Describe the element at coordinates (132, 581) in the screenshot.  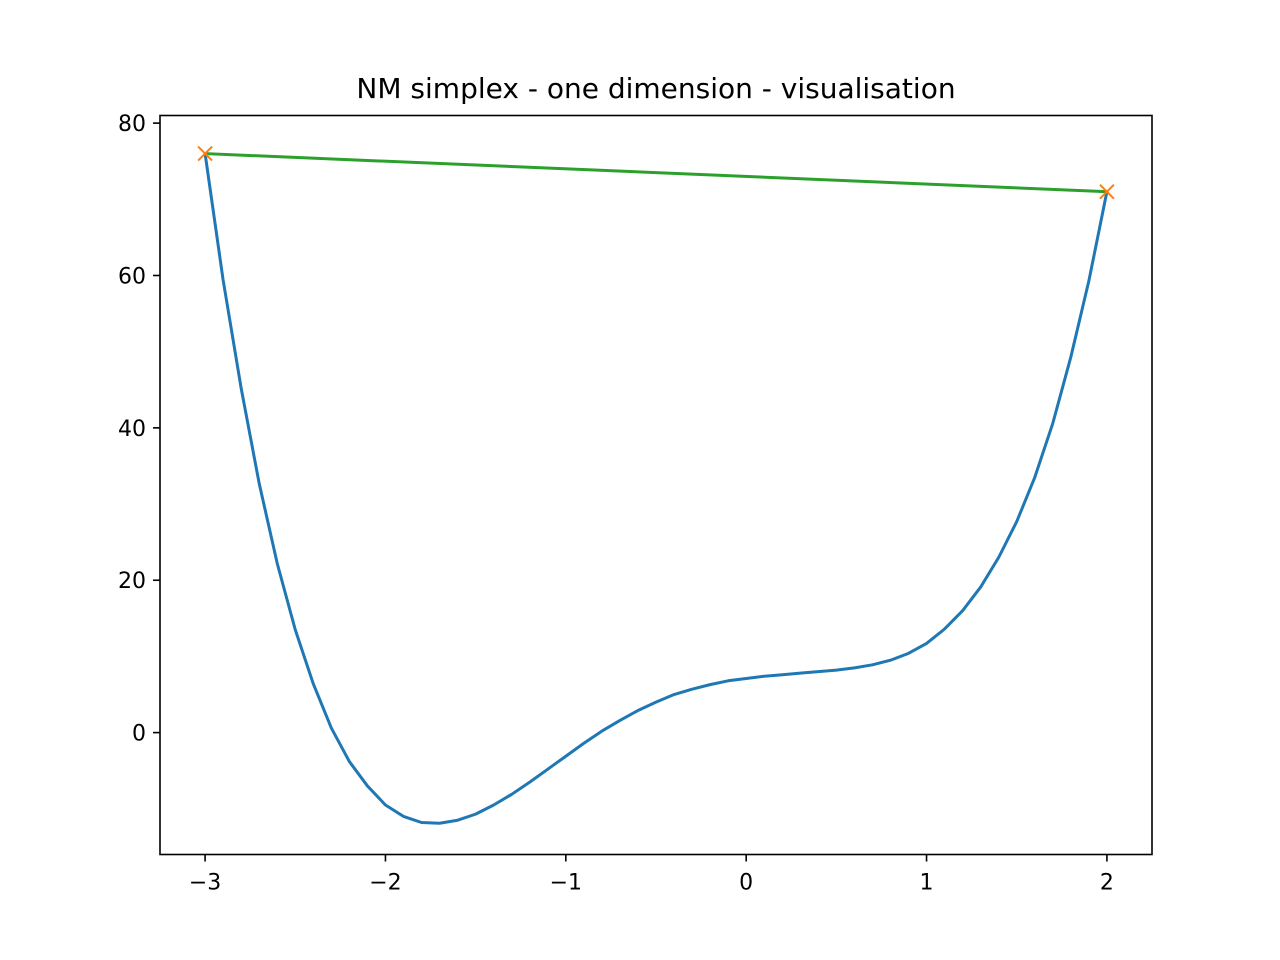
I see `y-tick-label: 20` at that location.